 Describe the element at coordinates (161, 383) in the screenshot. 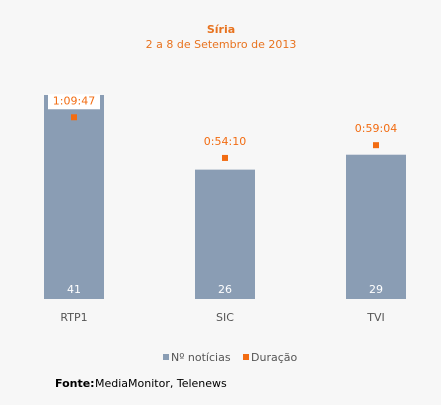

I see `source: MediaMonitor, Telenews` at that location.